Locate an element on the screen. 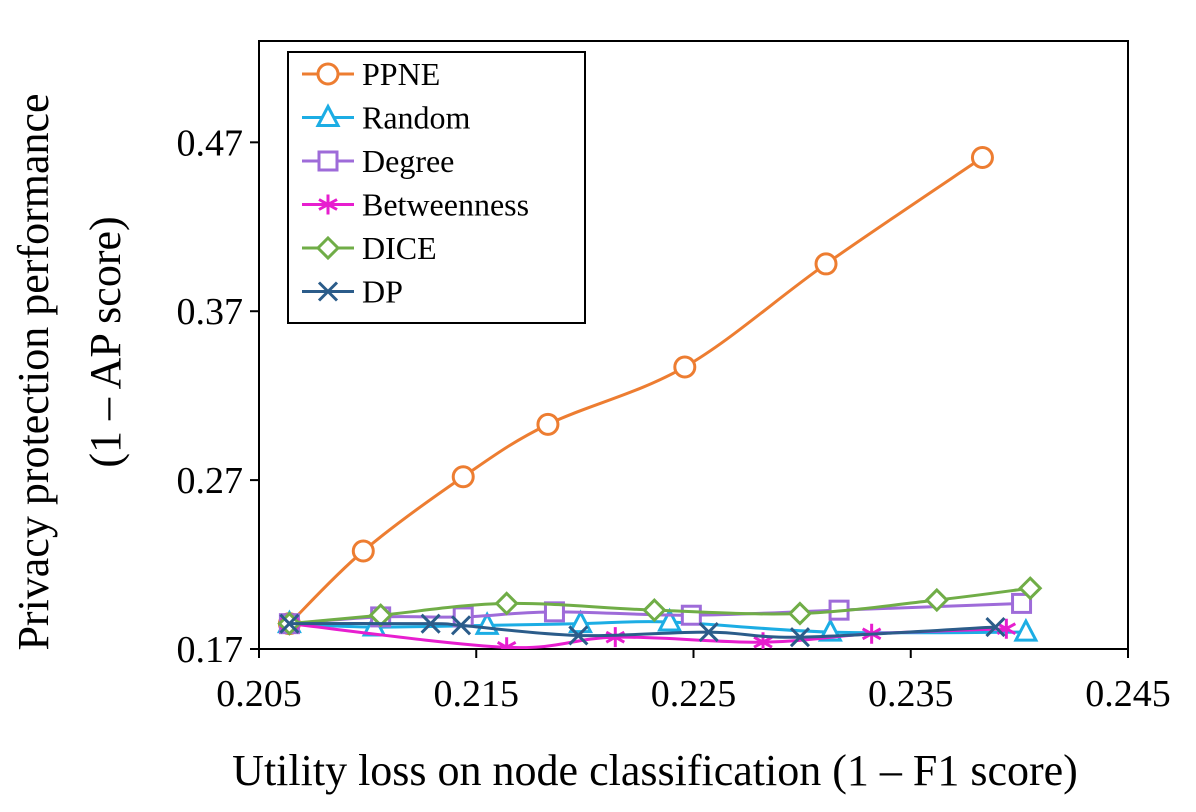 The height and width of the screenshot is (812, 1196). y-axis-title-line2: (1 – AP score) is located at coordinates (105, 341).